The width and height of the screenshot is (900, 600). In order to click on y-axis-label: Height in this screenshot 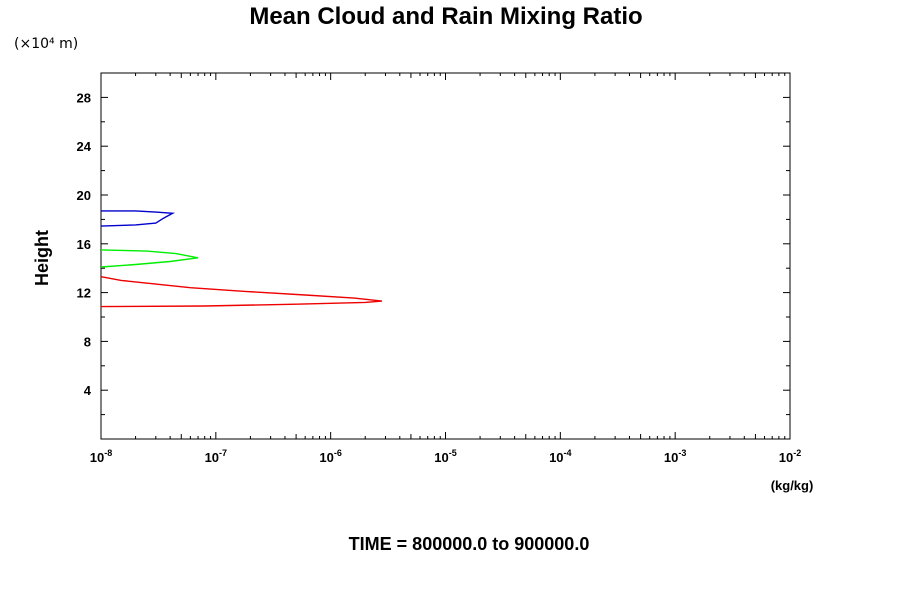, I will do `click(42, 258)`.